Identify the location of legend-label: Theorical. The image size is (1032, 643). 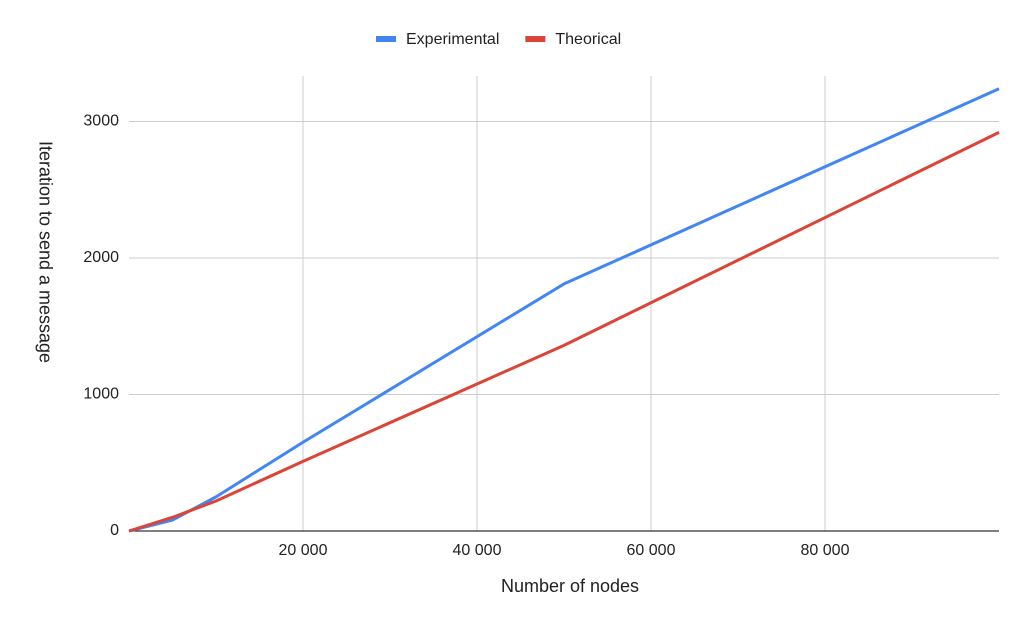
(588, 39).